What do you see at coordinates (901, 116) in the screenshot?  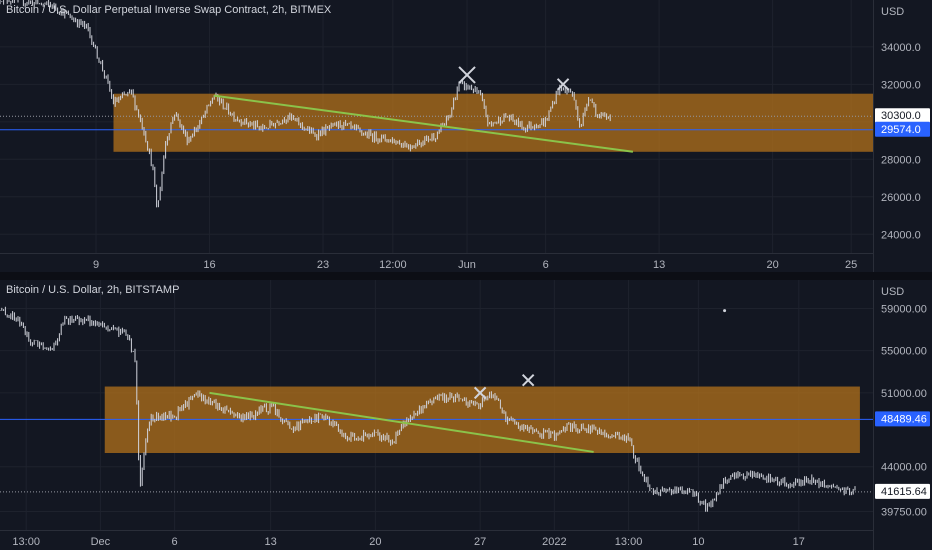 I see `last-price-label: 30300.0` at bounding box center [901, 116].